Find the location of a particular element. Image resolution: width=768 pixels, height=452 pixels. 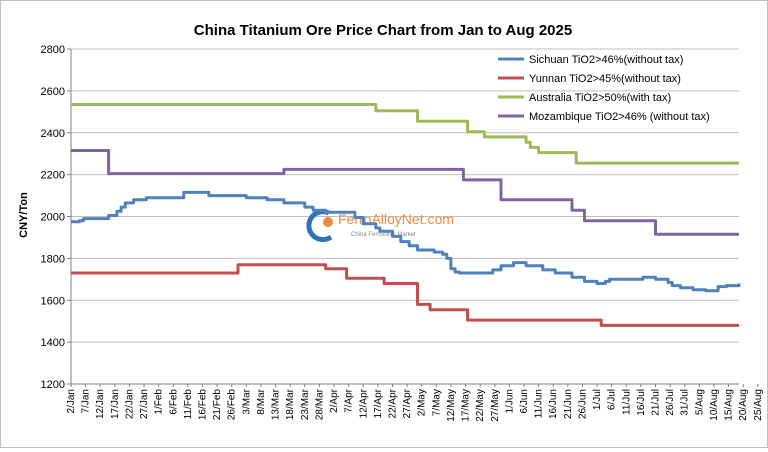

x-tick-label: 1/Jun is located at coordinates (509, 401).